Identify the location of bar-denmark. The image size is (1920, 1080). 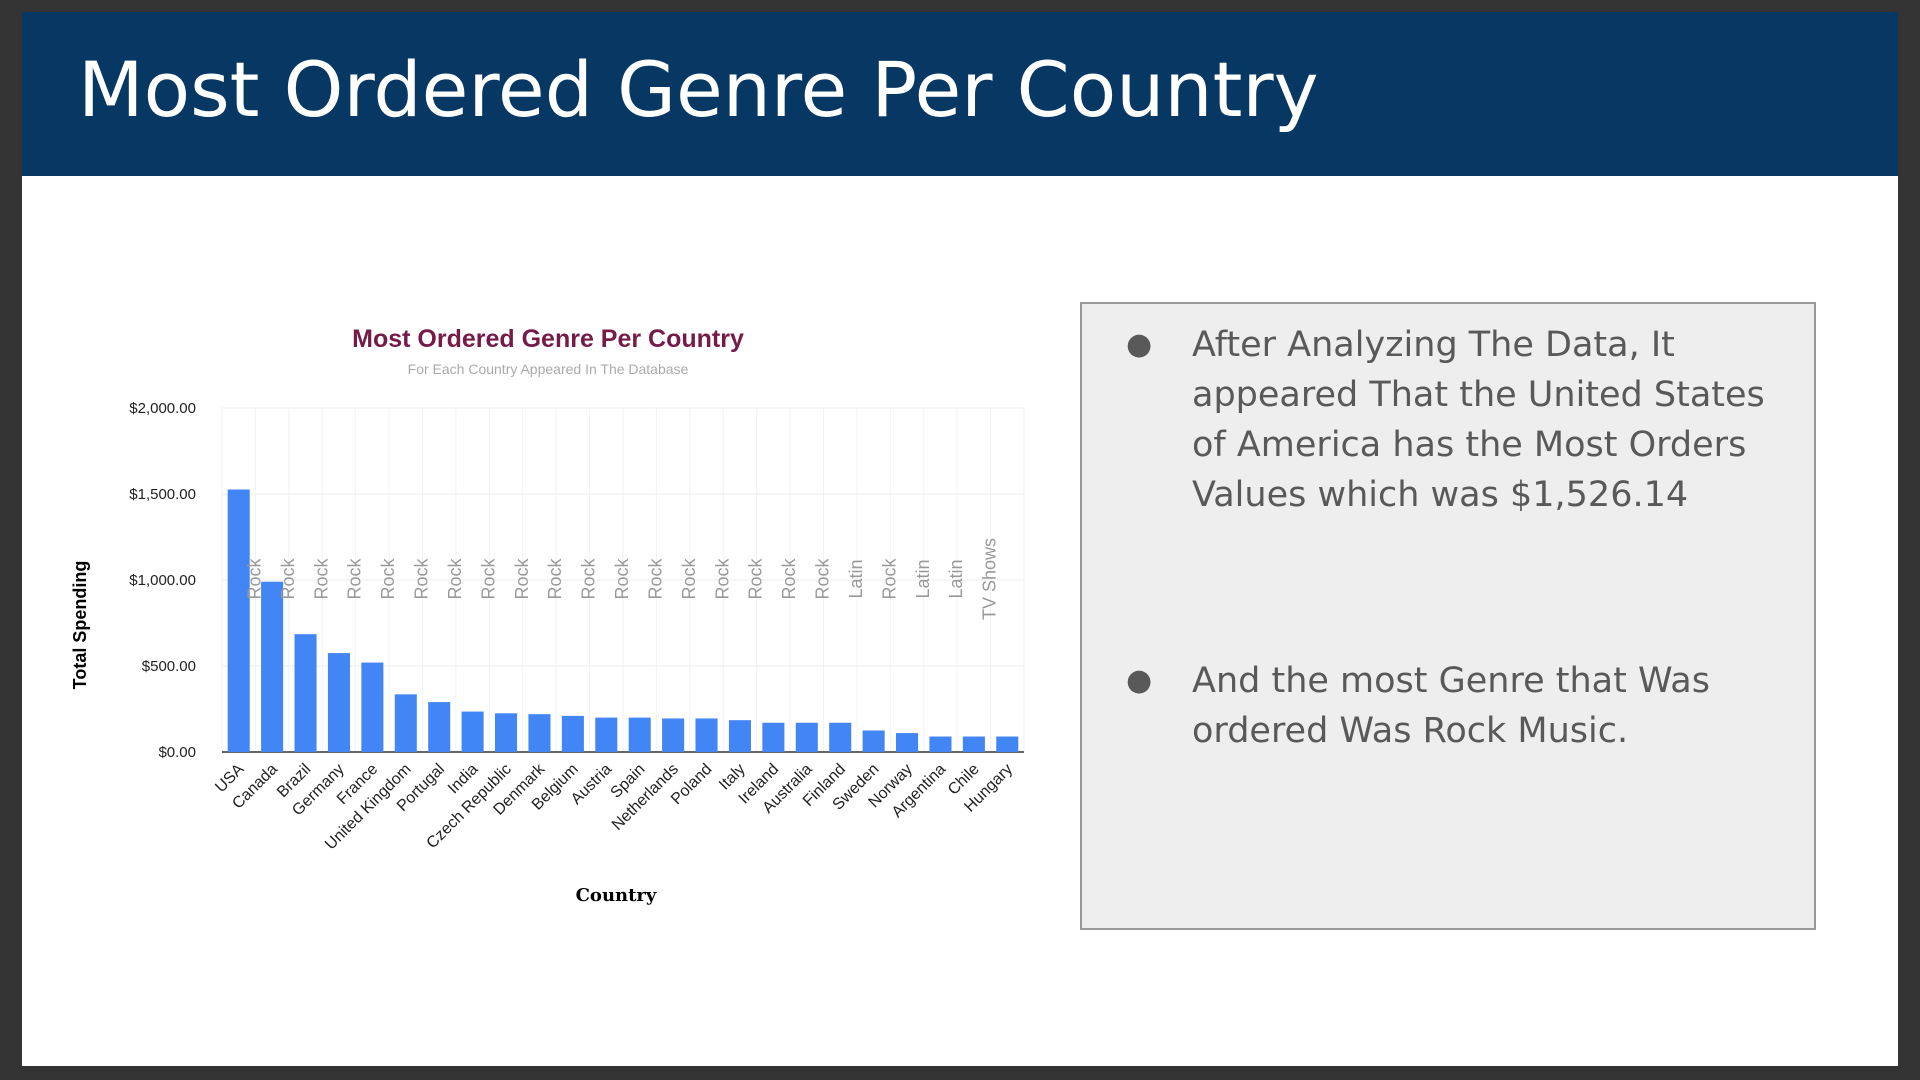
(539, 733).